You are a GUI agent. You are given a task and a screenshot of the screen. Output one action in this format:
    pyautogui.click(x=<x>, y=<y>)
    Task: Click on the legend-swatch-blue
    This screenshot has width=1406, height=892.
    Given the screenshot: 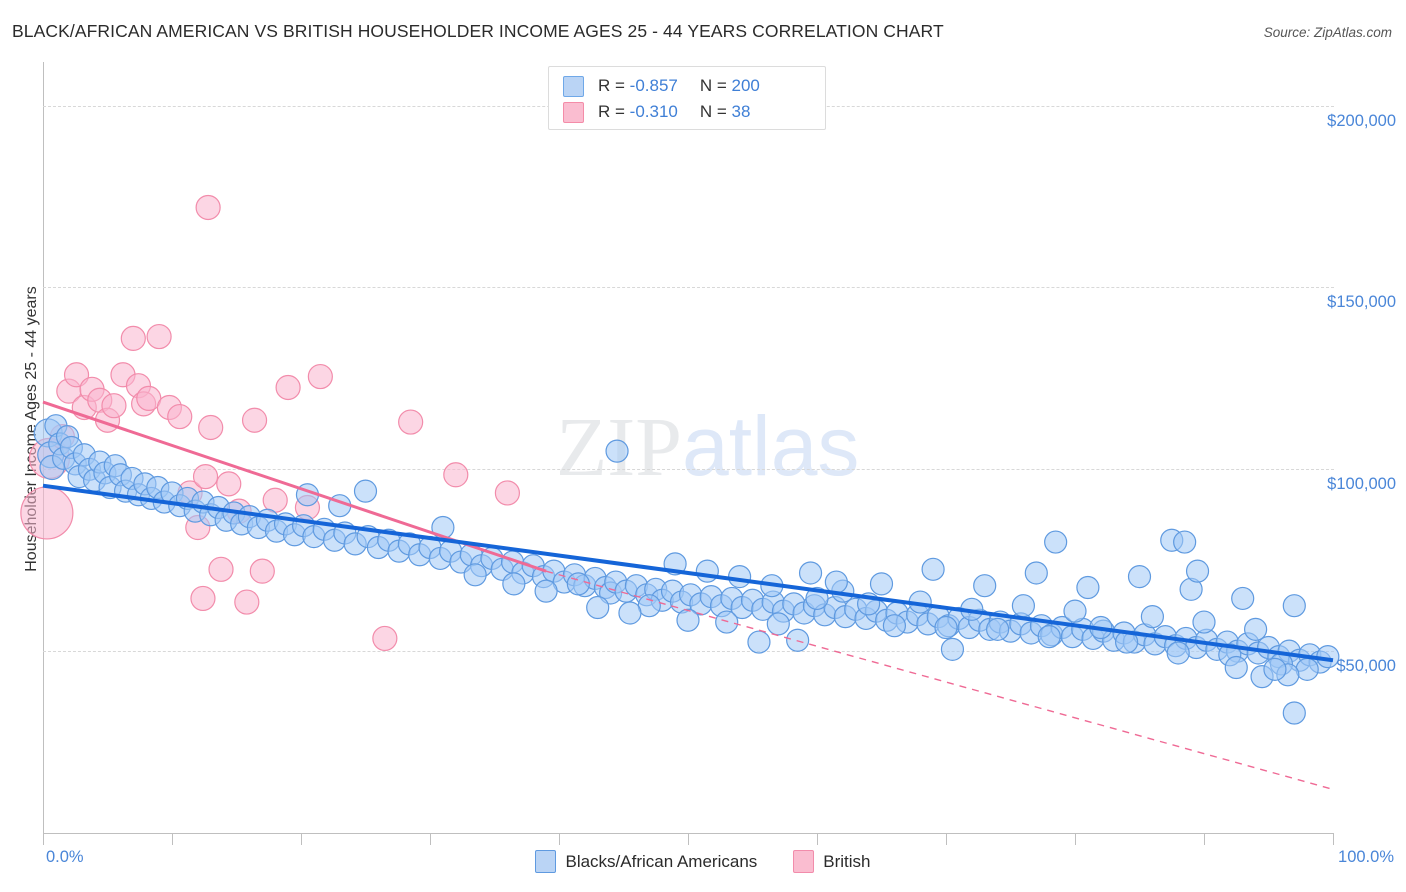 What is the action you would take?
    pyautogui.click(x=573, y=86)
    